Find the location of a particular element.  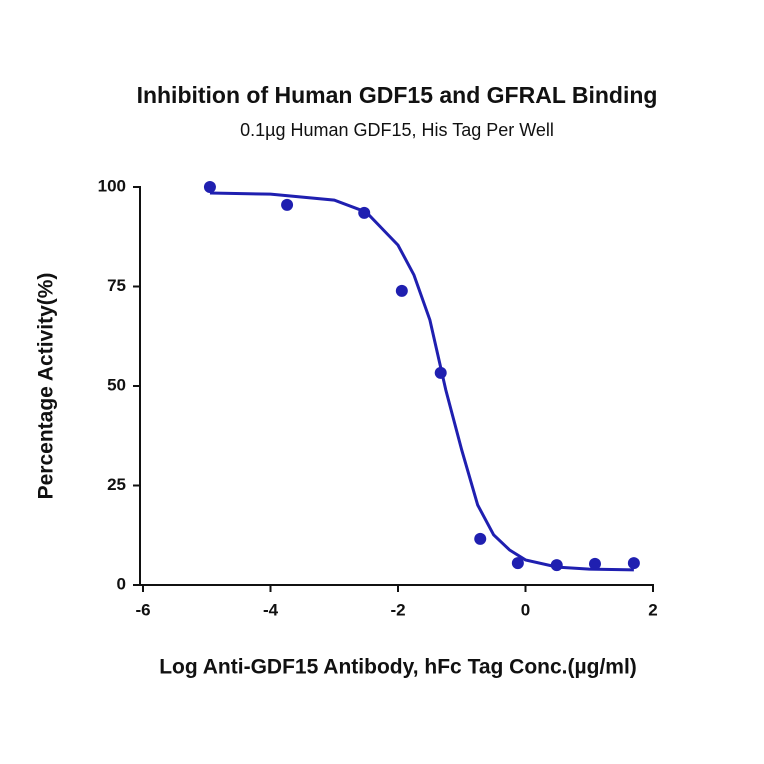

x-tick-label: -2 is located at coordinates (397, 609).